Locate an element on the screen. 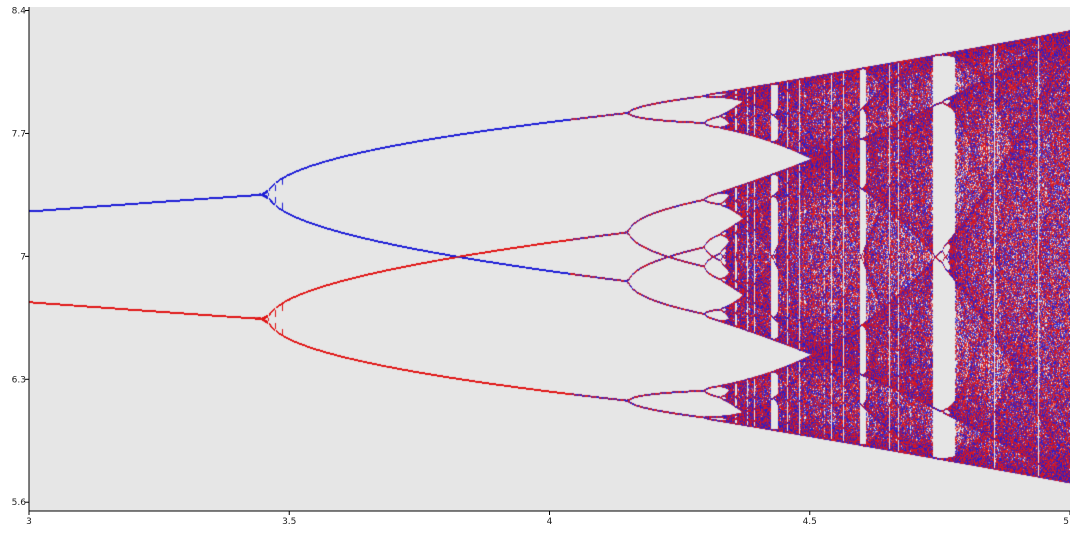 This screenshot has width=1070, height=540. x-tick-label-0: 3 is located at coordinates (29, 522).